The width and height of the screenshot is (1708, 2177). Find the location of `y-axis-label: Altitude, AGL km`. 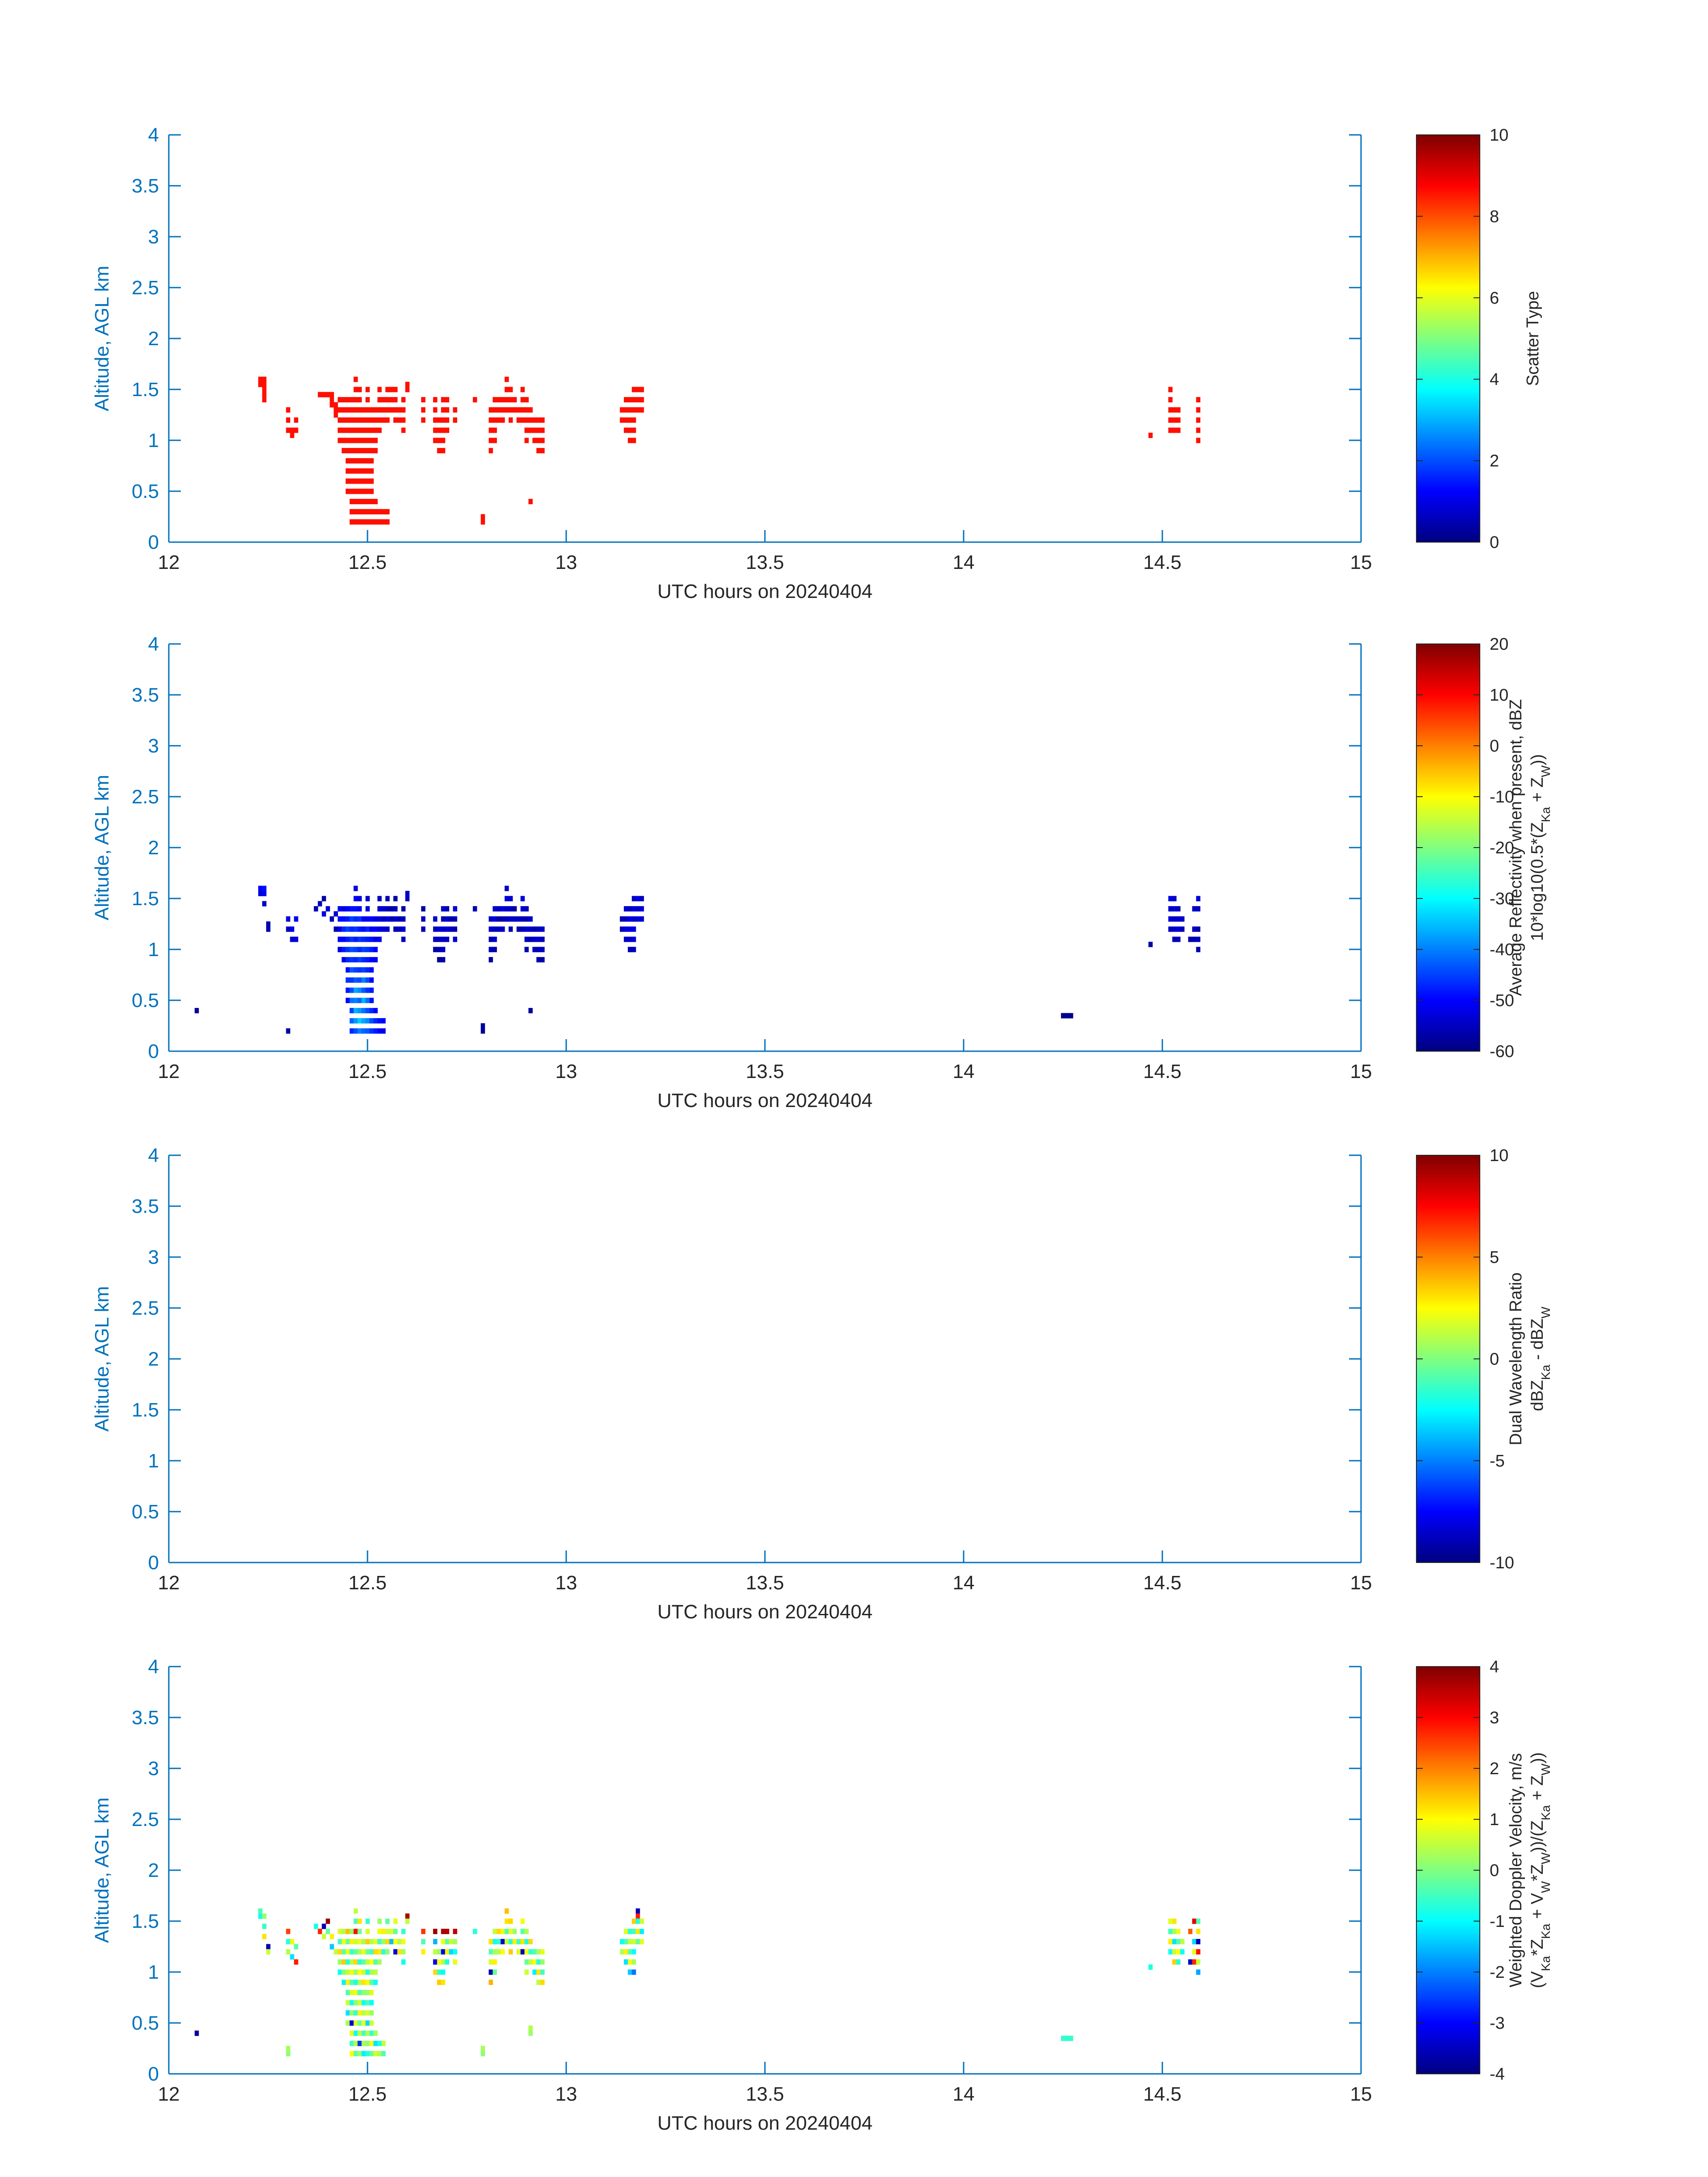

y-axis-label: Altitude, AGL km is located at coordinates (102, 338).